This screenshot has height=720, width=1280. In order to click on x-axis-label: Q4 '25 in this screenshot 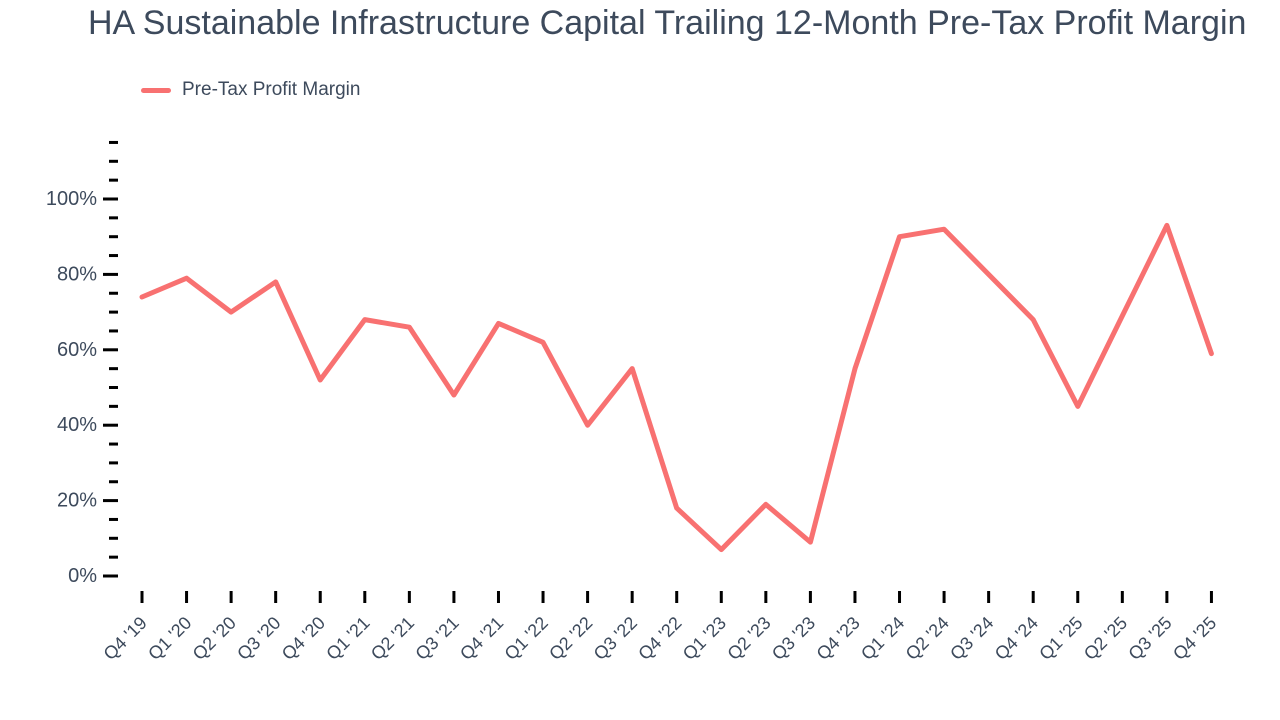, I will do `click(1194, 638)`.